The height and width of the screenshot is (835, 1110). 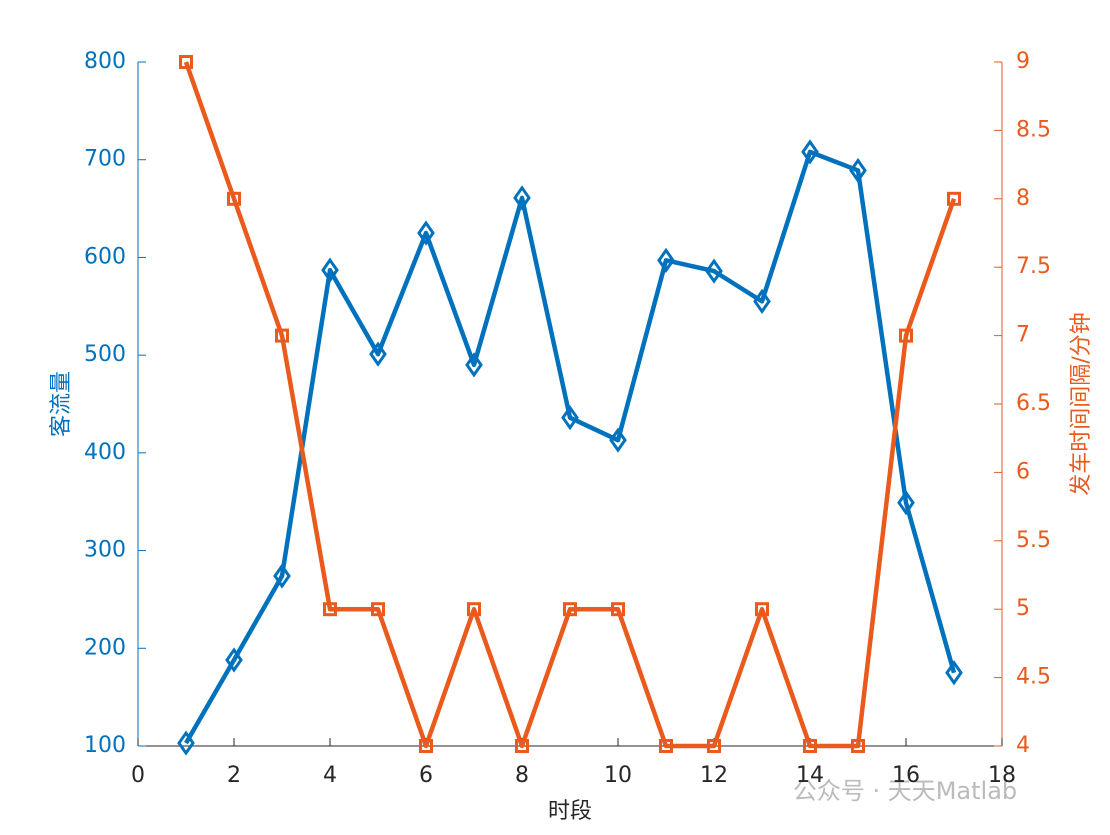 What do you see at coordinates (1023, 198) in the screenshot?
I see `y2-tick-label: 8` at bounding box center [1023, 198].